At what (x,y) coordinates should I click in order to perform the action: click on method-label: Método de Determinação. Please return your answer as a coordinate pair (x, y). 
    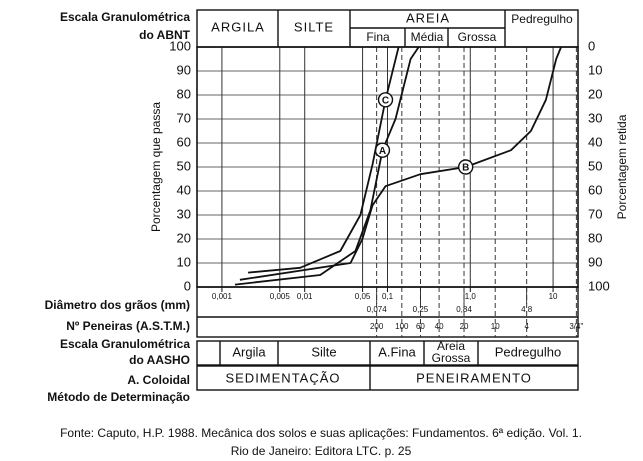
    Looking at the image, I should click on (118, 397).